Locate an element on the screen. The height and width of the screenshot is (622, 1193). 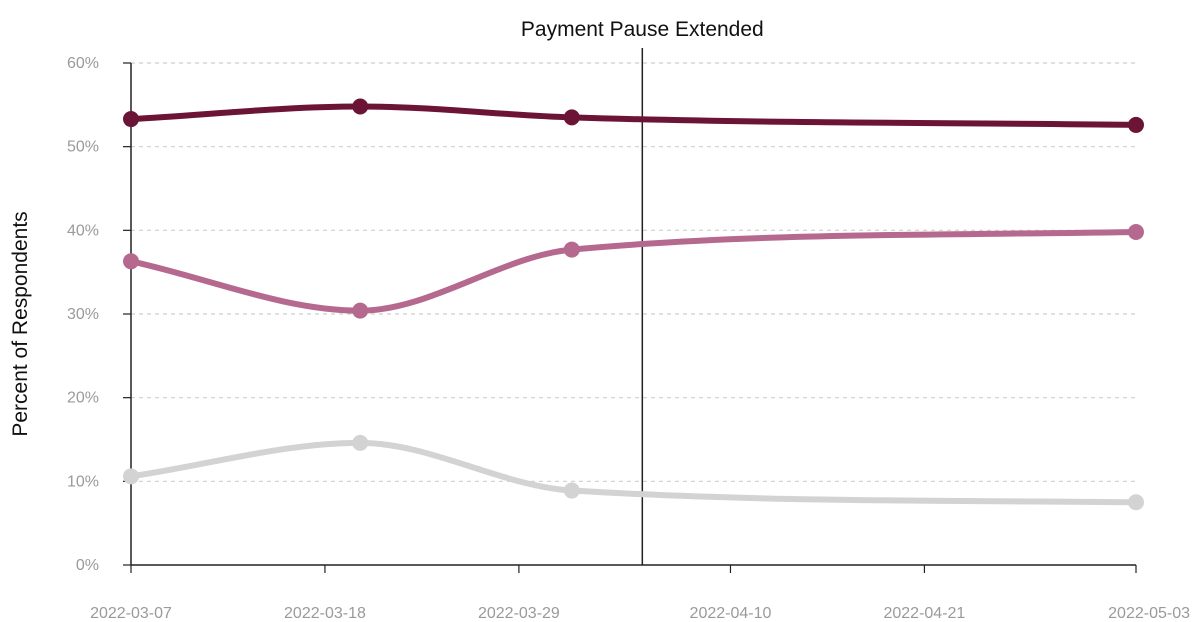
x-tick-label: 2022-04-21 is located at coordinates (924, 613).